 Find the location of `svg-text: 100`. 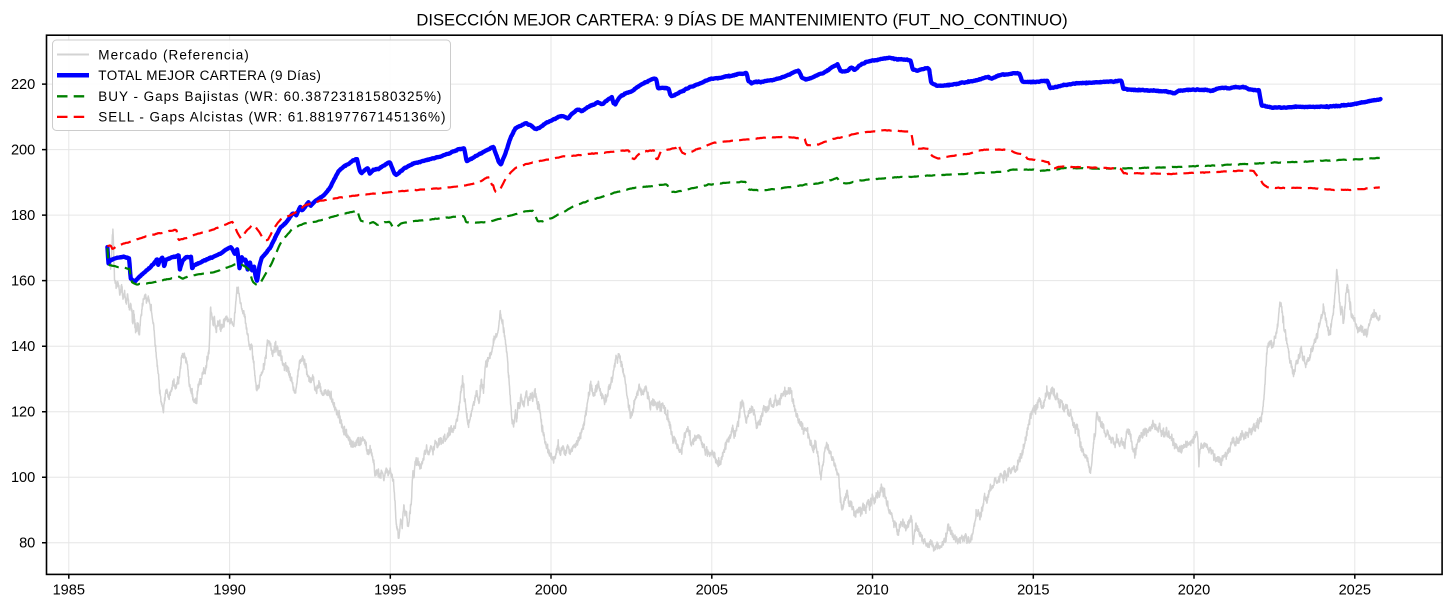

svg-text: 100 is located at coordinates (23, 478).